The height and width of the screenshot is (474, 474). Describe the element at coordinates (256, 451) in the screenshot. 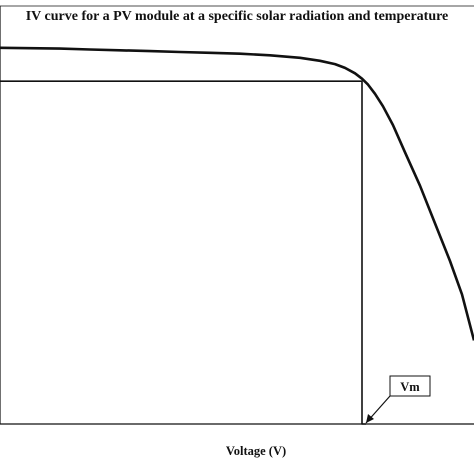

I see `x-axis-label: Voltage (V)` at that location.